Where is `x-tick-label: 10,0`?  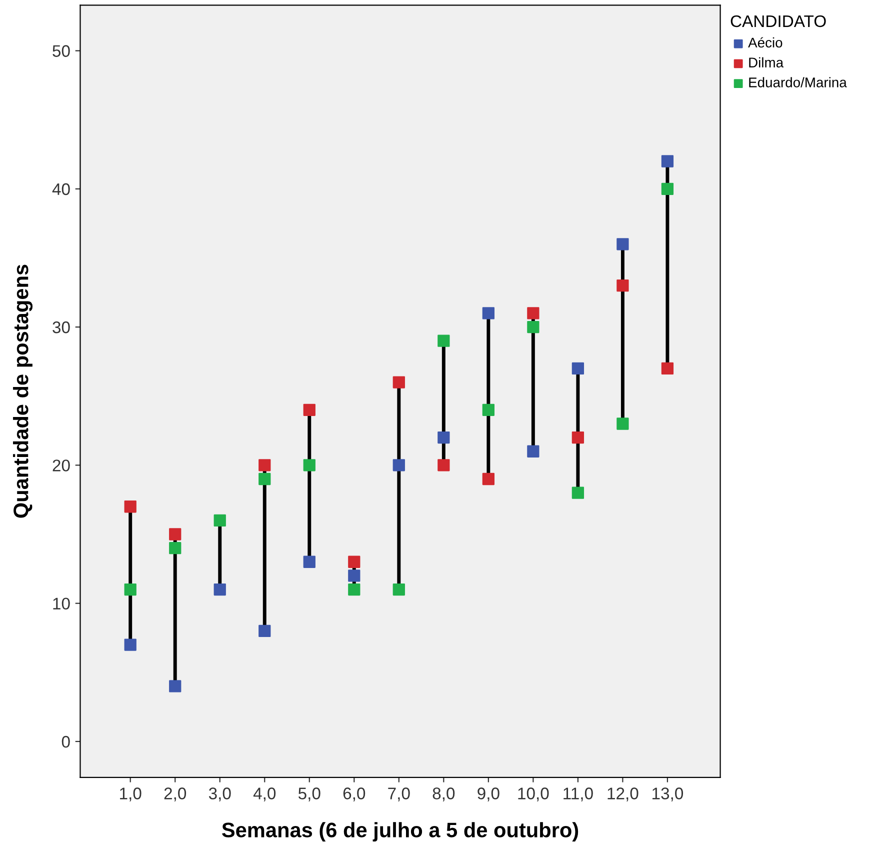
x-tick-label: 10,0 is located at coordinates (533, 795).